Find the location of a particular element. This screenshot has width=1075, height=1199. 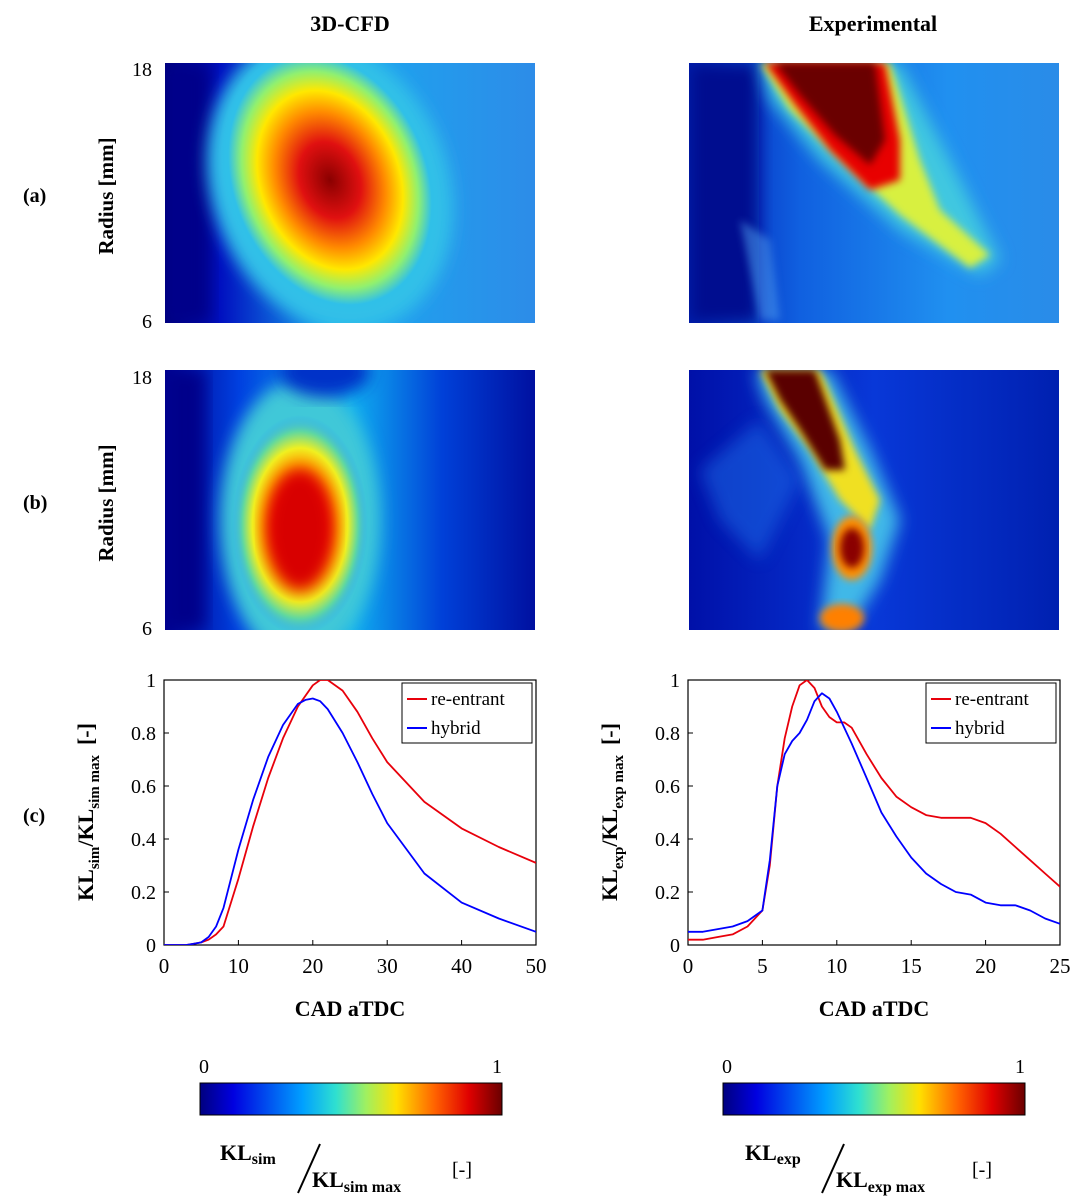

chart-experimental-lines is located at coordinates (874, 810).